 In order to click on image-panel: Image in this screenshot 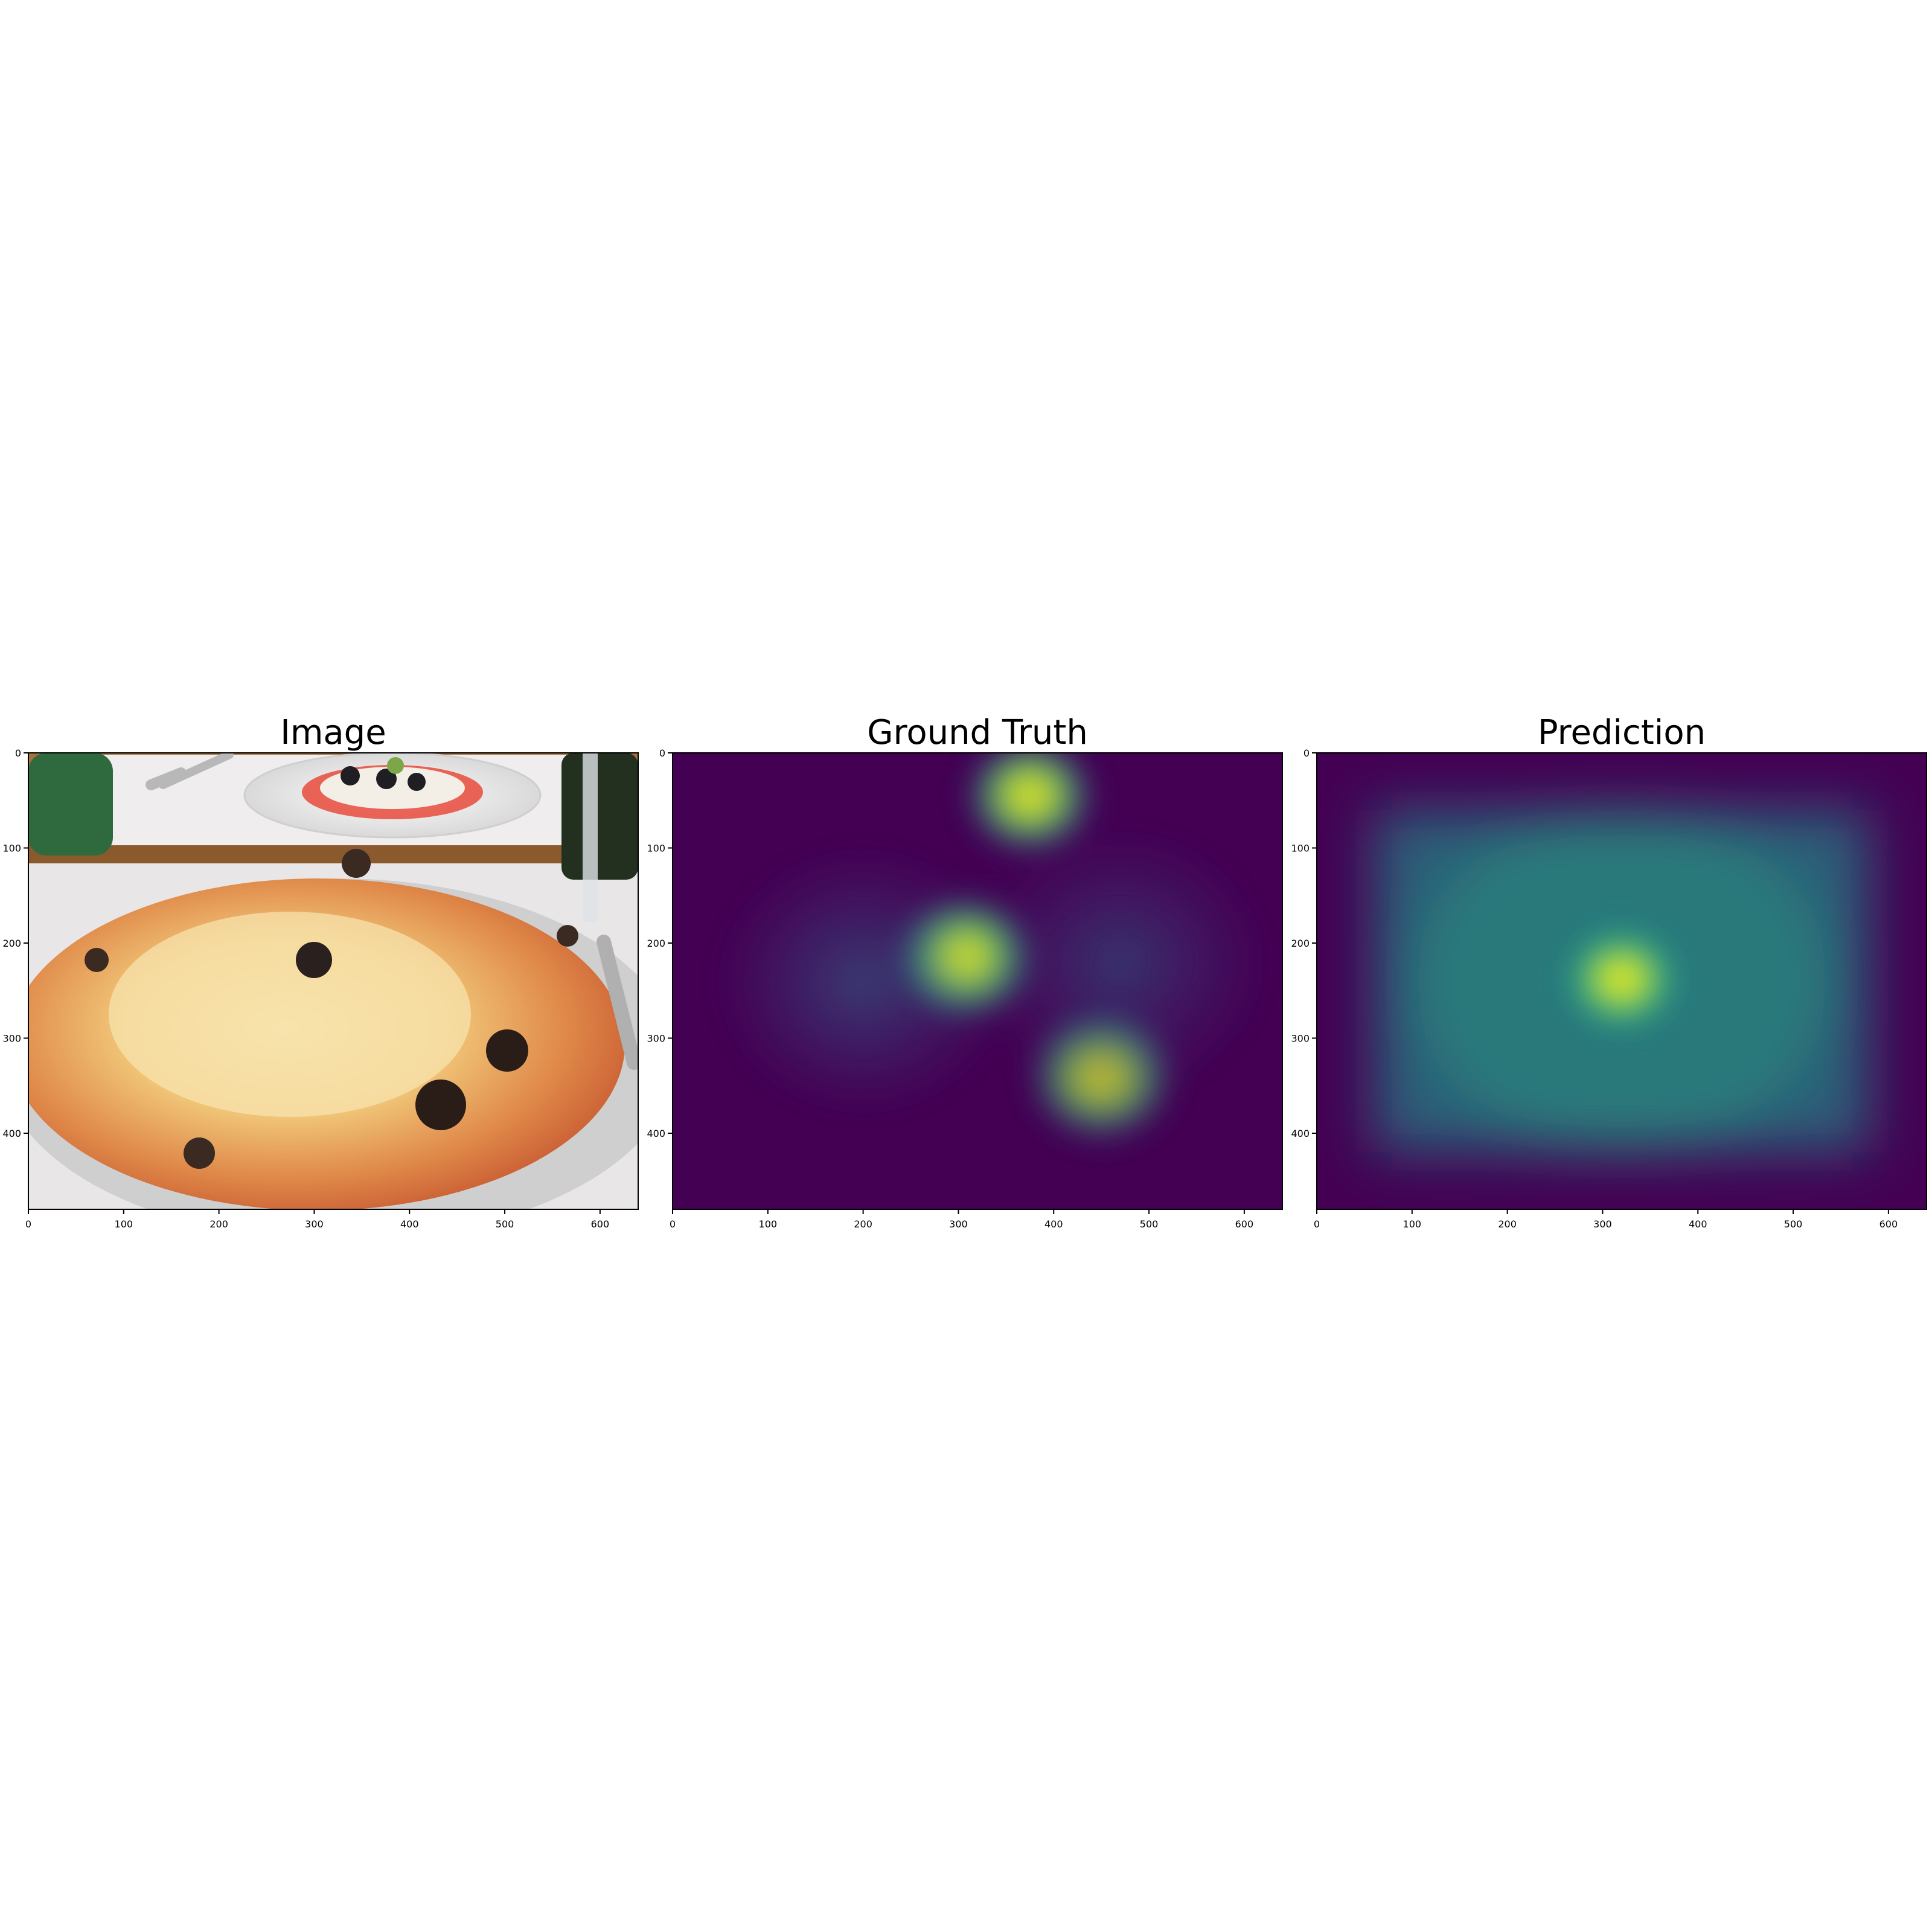, I will do `click(321, 971)`.